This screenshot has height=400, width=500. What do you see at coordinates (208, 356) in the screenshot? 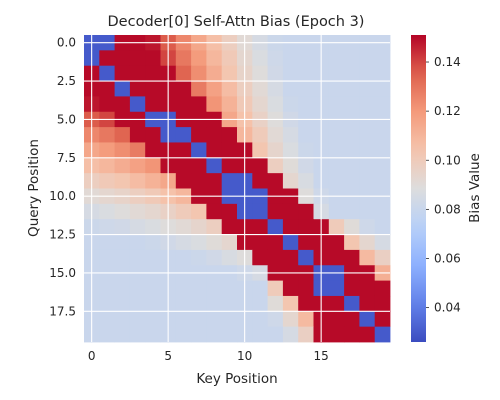
I see `x-axis-ticks: 0 5 10 15` at bounding box center [208, 356].